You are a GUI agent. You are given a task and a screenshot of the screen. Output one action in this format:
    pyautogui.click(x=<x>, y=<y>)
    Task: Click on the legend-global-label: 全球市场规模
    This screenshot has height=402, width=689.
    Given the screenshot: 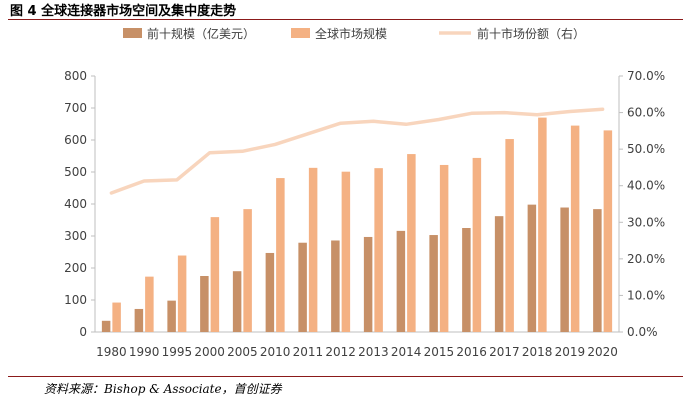 What is the action you would take?
    pyautogui.click(x=351, y=33)
    